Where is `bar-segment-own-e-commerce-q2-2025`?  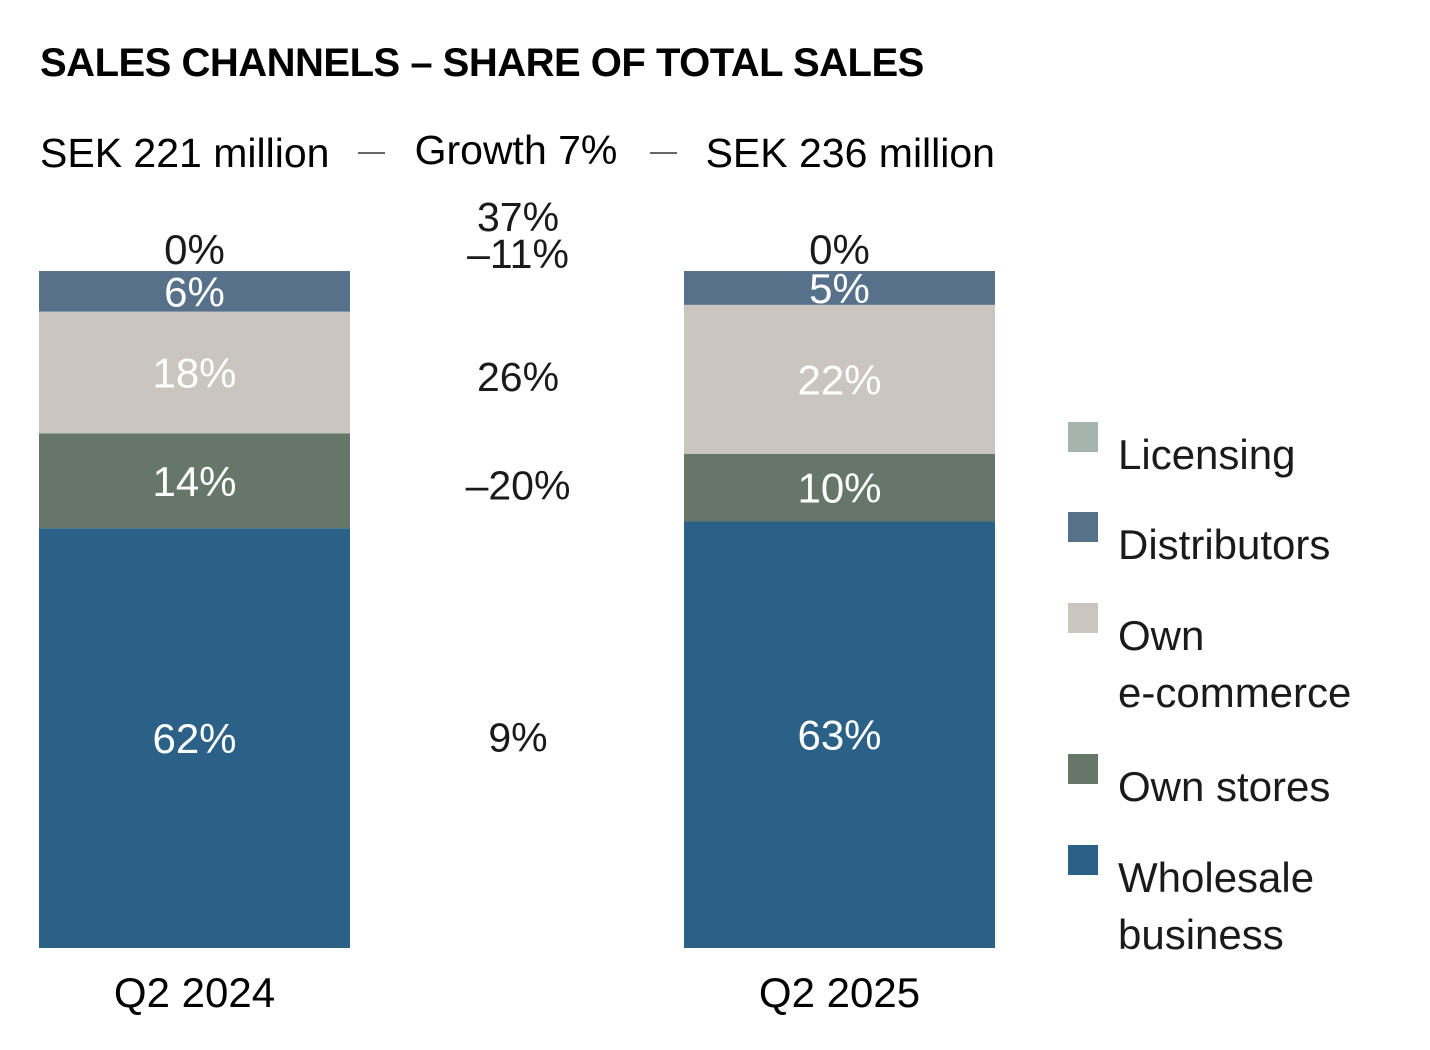
bar-segment-own-e-commerce-q2-2025 is located at coordinates (839, 379).